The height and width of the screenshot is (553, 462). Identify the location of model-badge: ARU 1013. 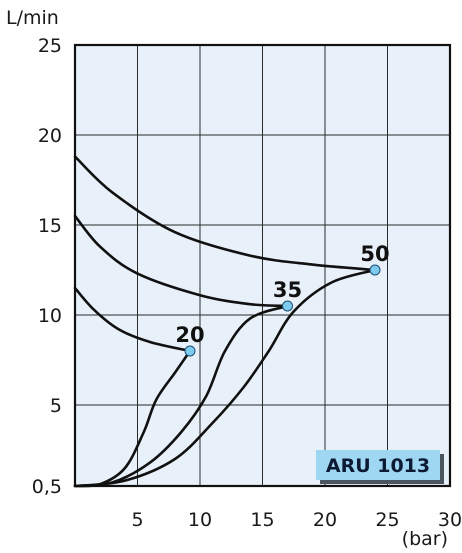
(380, 467).